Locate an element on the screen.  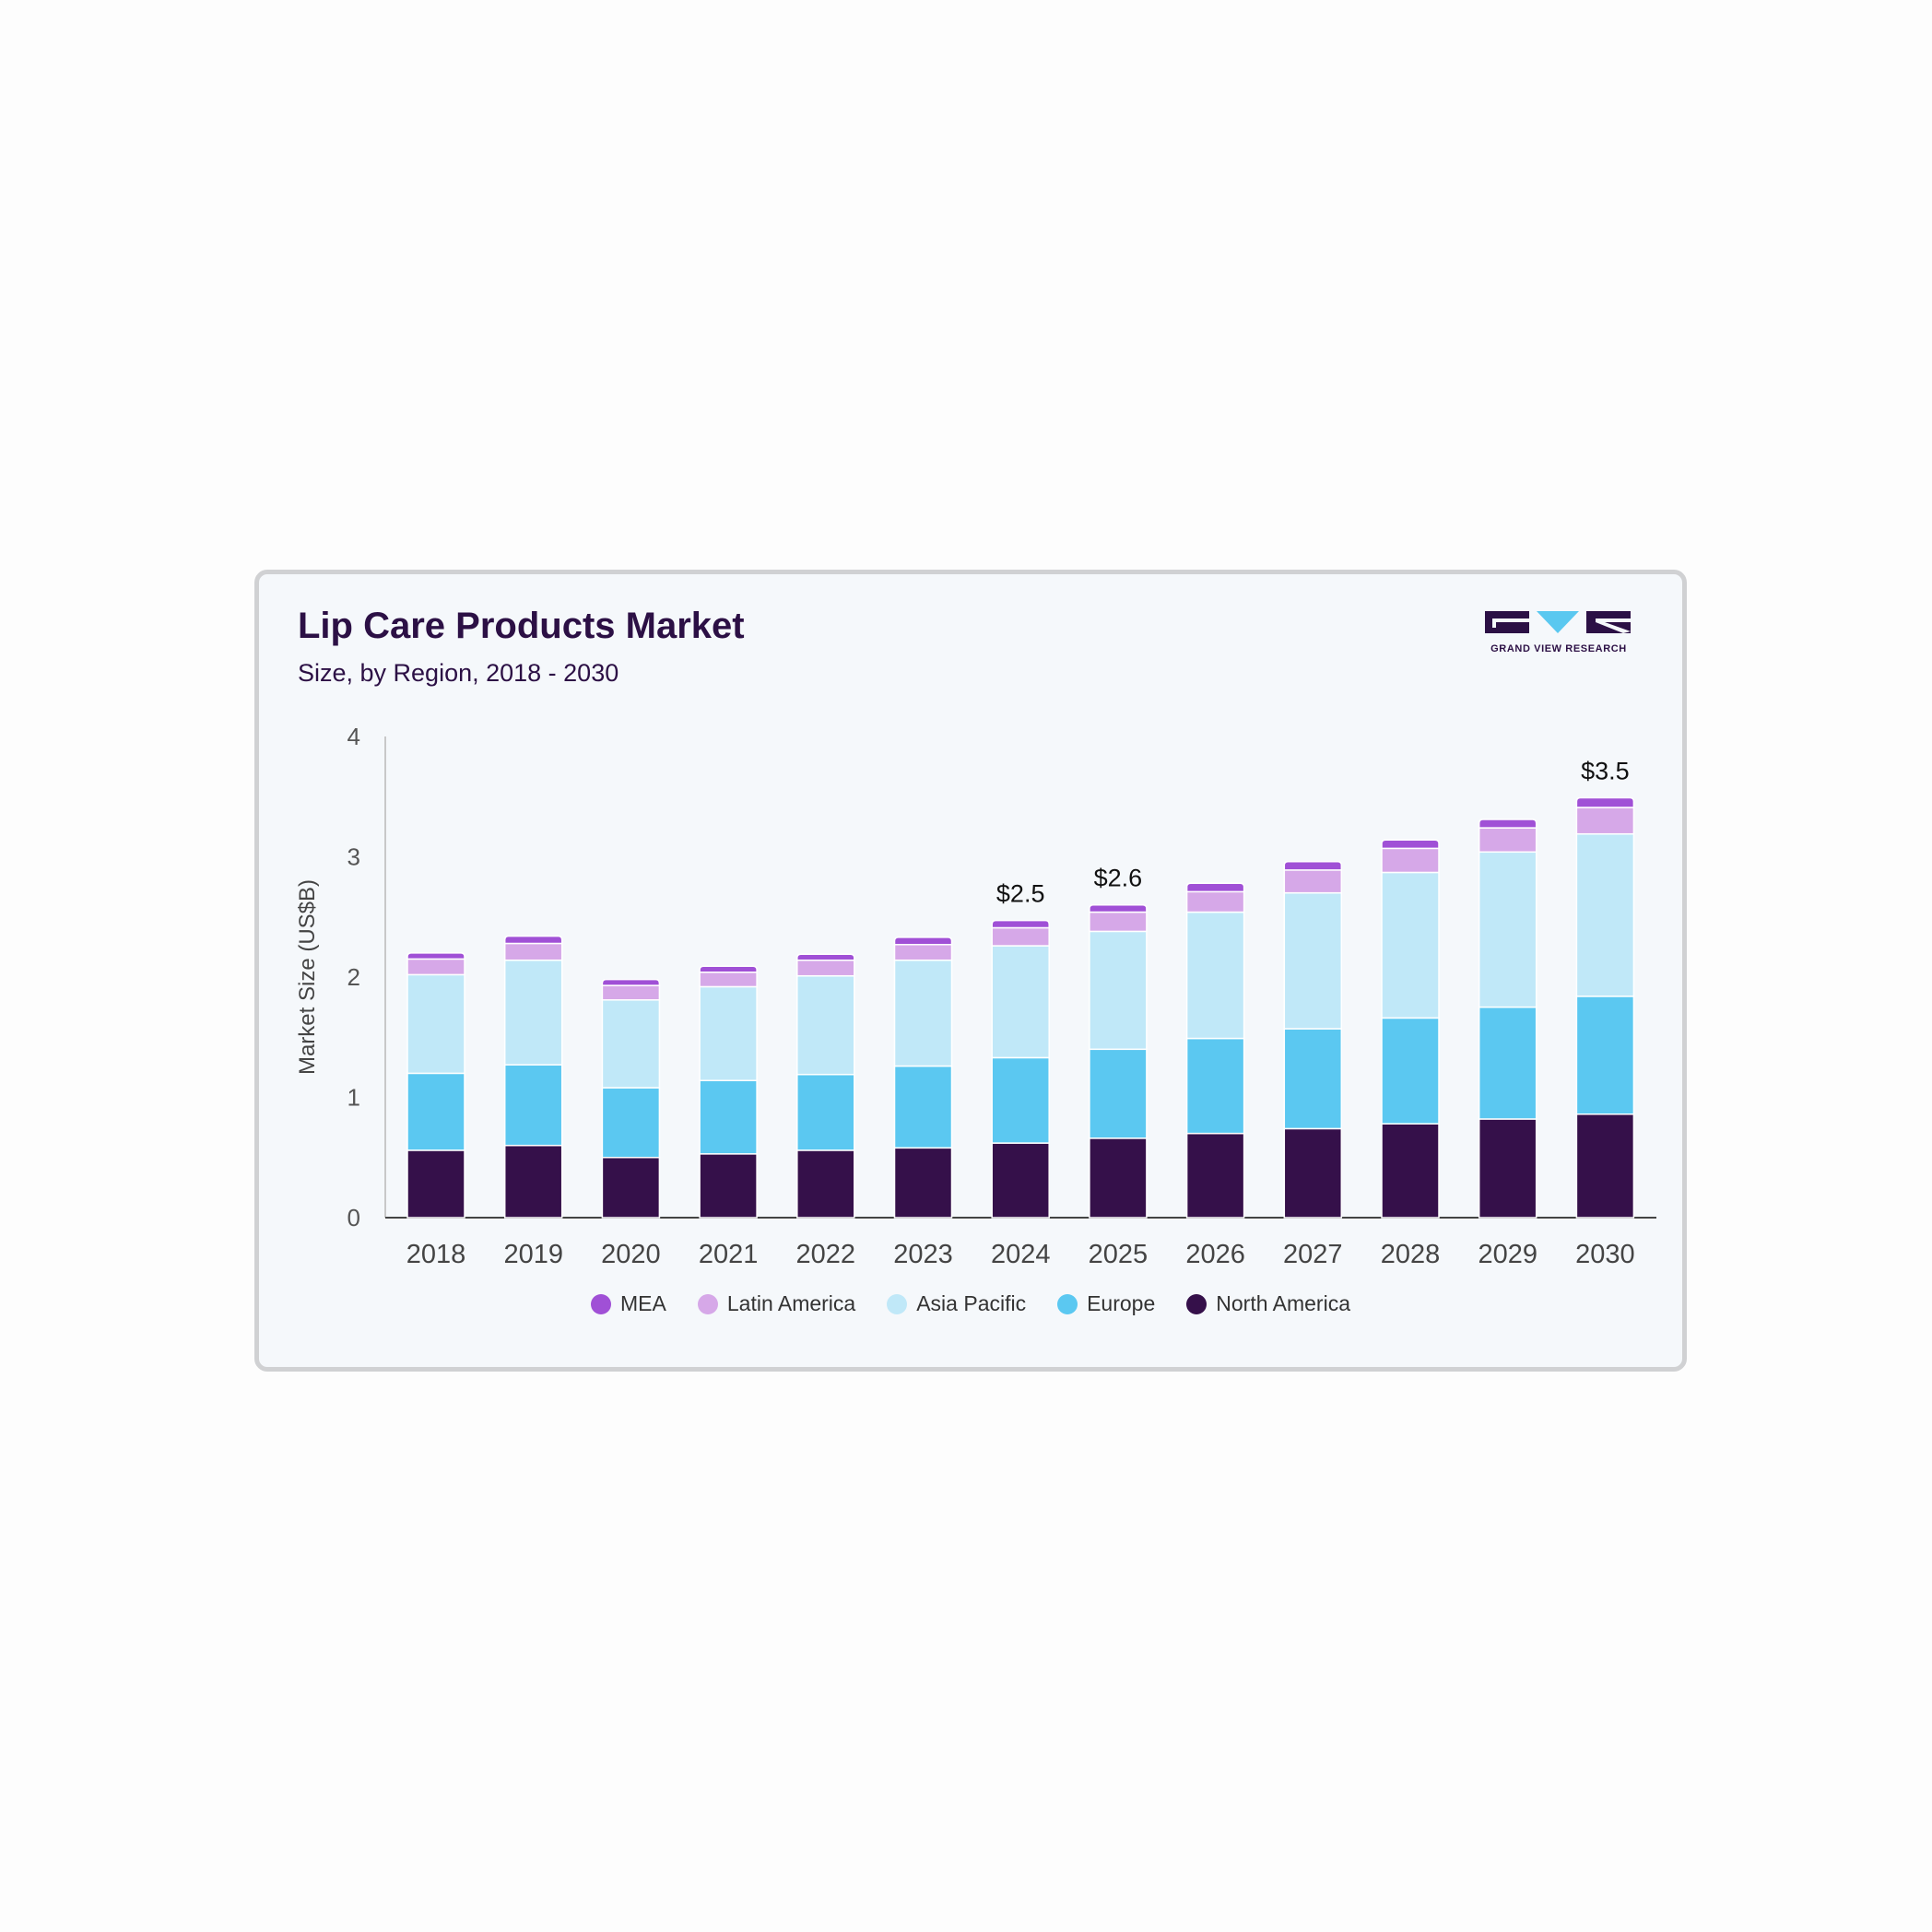
x-tick-label: 2028 is located at coordinates (1411, 1254).